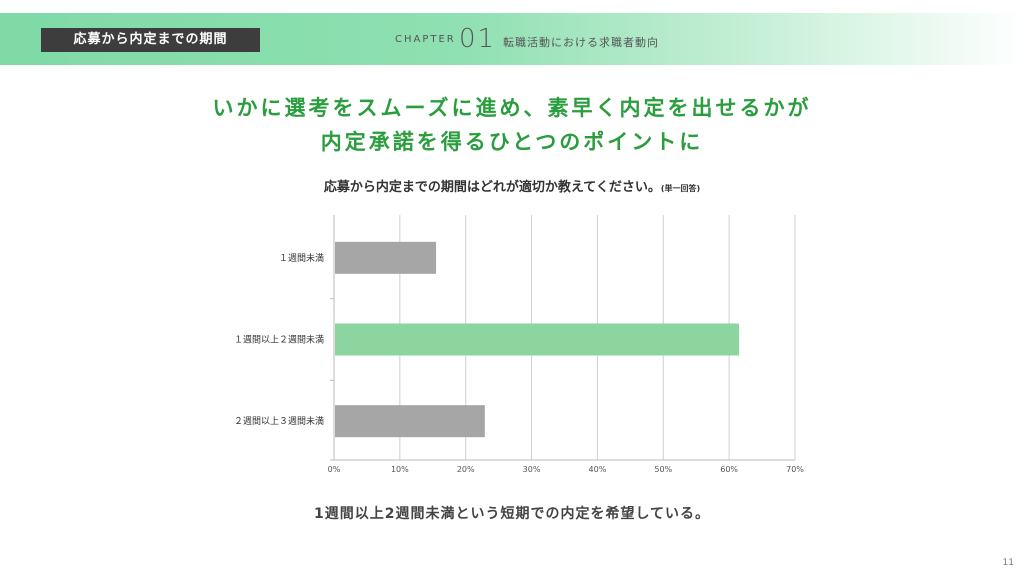 The width and height of the screenshot is (1024, 576). What do you see at coordinates (512, 514) in the screenshot?
I see `conclusion-text: 1週間以上2週間未満という短期での内定を希望している。` at bounding box center [512, 514].